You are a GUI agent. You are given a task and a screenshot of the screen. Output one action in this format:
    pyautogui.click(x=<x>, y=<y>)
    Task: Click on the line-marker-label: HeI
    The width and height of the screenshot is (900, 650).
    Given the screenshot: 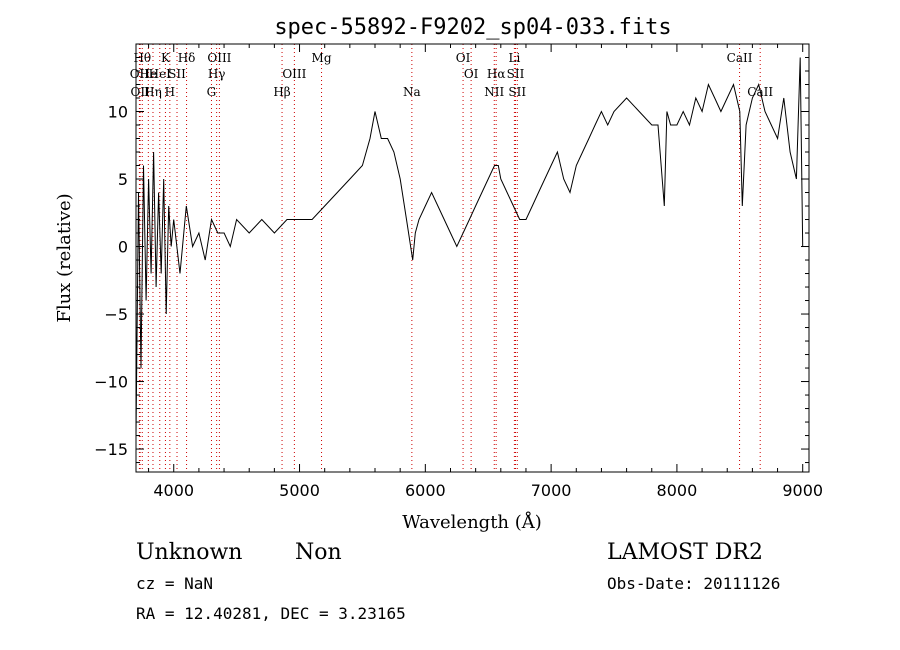 What is the action you would take?
    pyautogui.click(x=160, y=74)
    